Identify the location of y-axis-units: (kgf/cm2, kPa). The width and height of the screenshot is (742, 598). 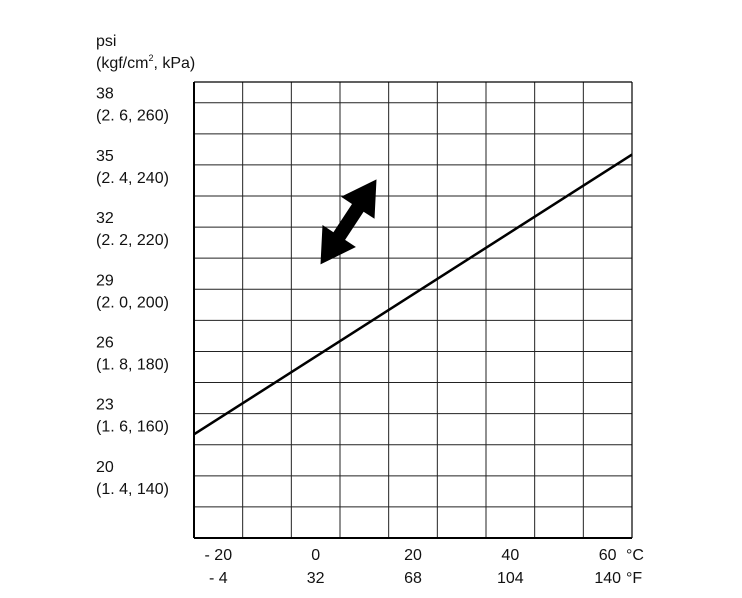
(145, 62).